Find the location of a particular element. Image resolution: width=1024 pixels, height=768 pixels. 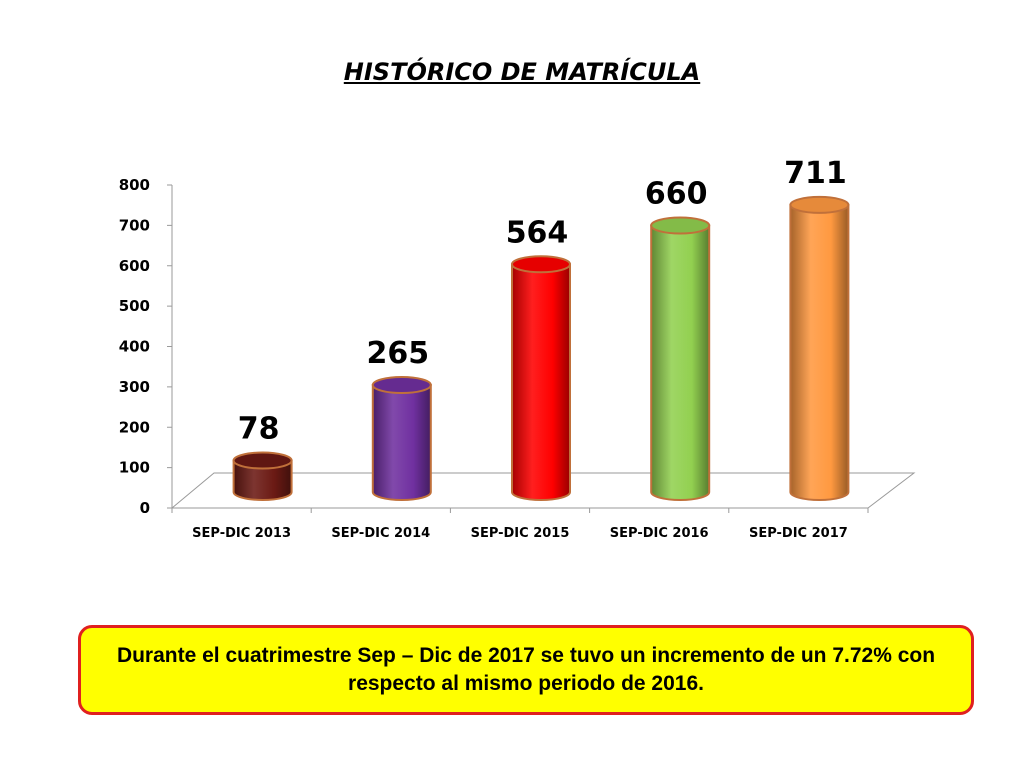

bar-sep-dic-2017 is located at coordinates (819, 348).